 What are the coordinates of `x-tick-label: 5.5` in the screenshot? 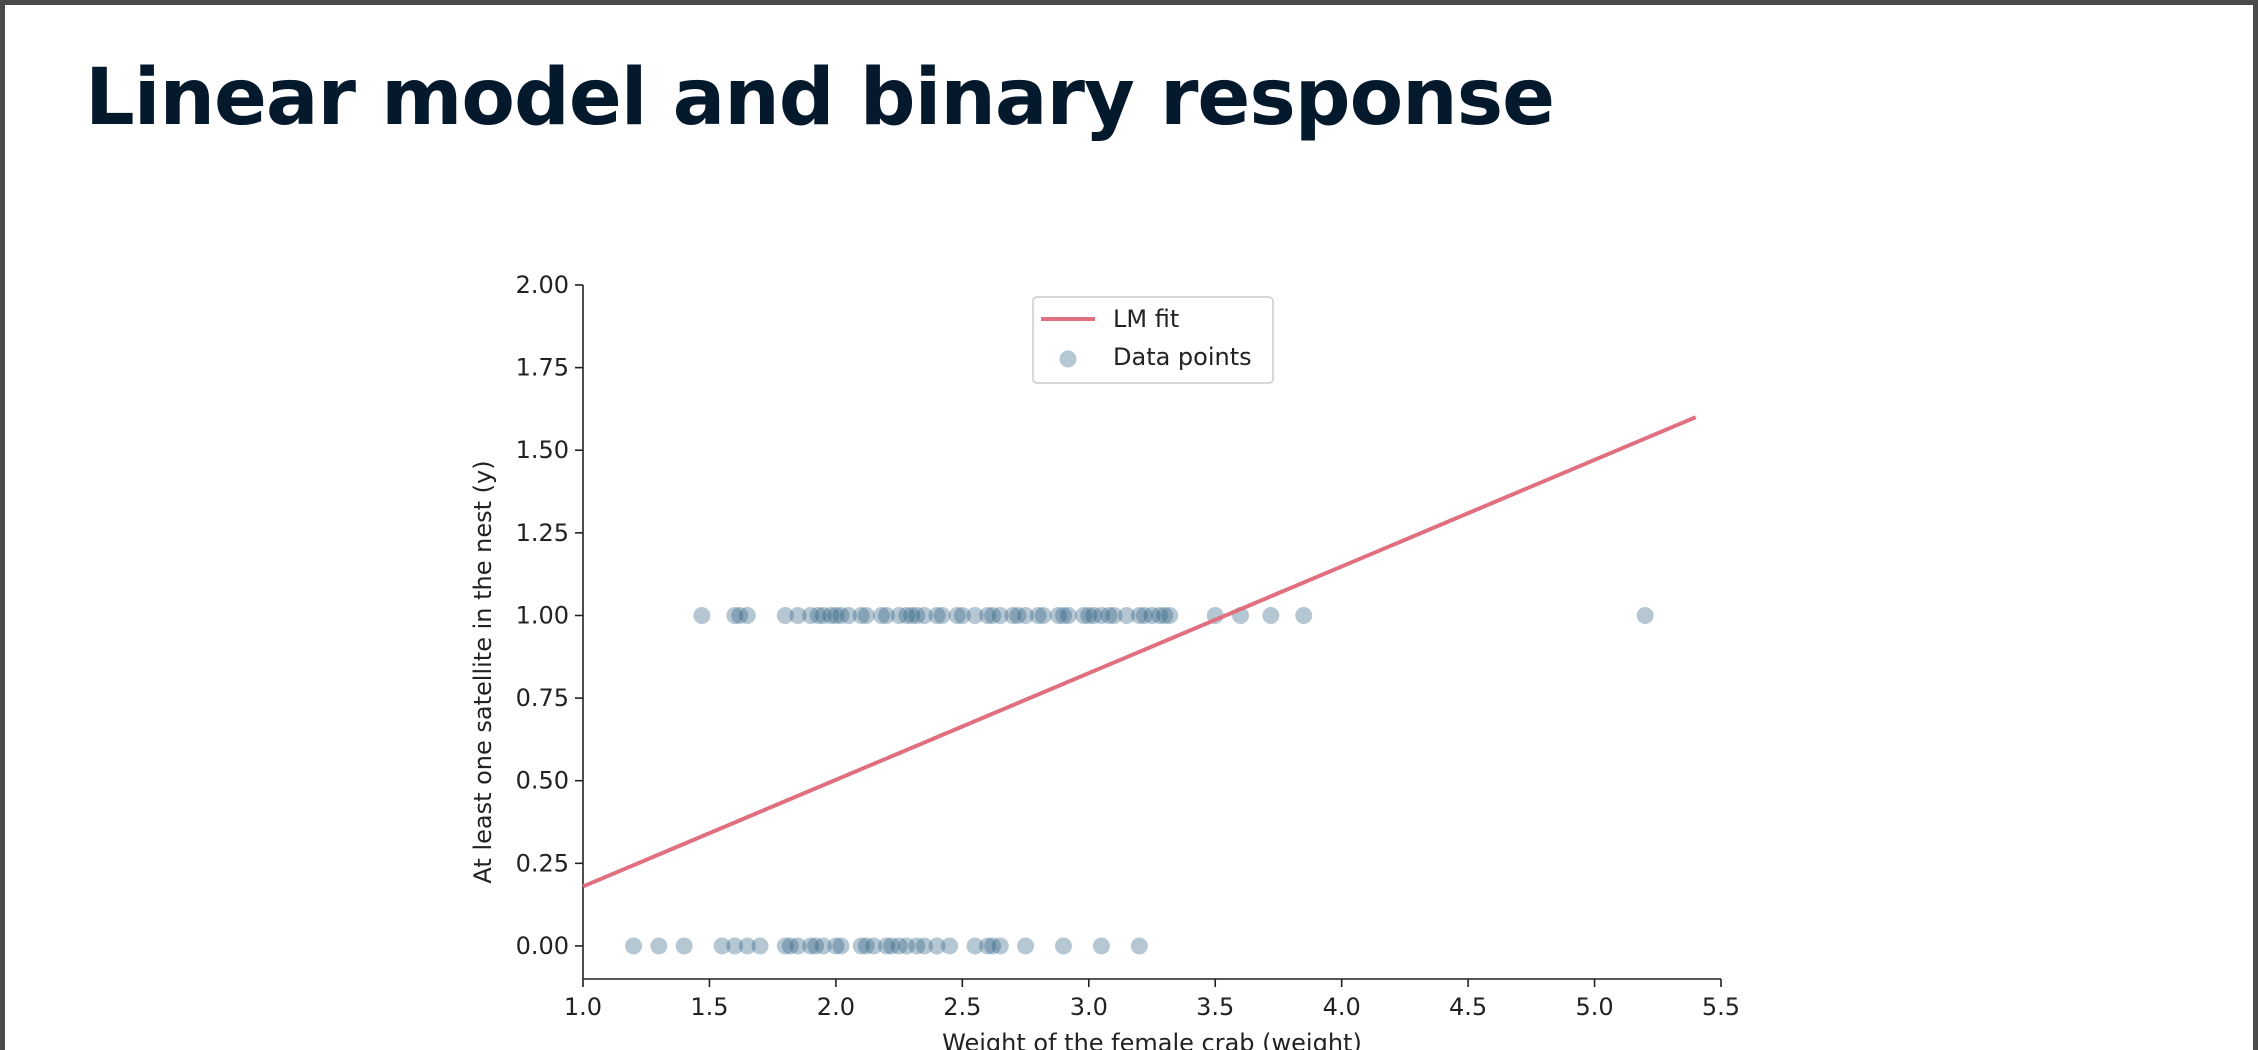 It's located at (1721, 1007).